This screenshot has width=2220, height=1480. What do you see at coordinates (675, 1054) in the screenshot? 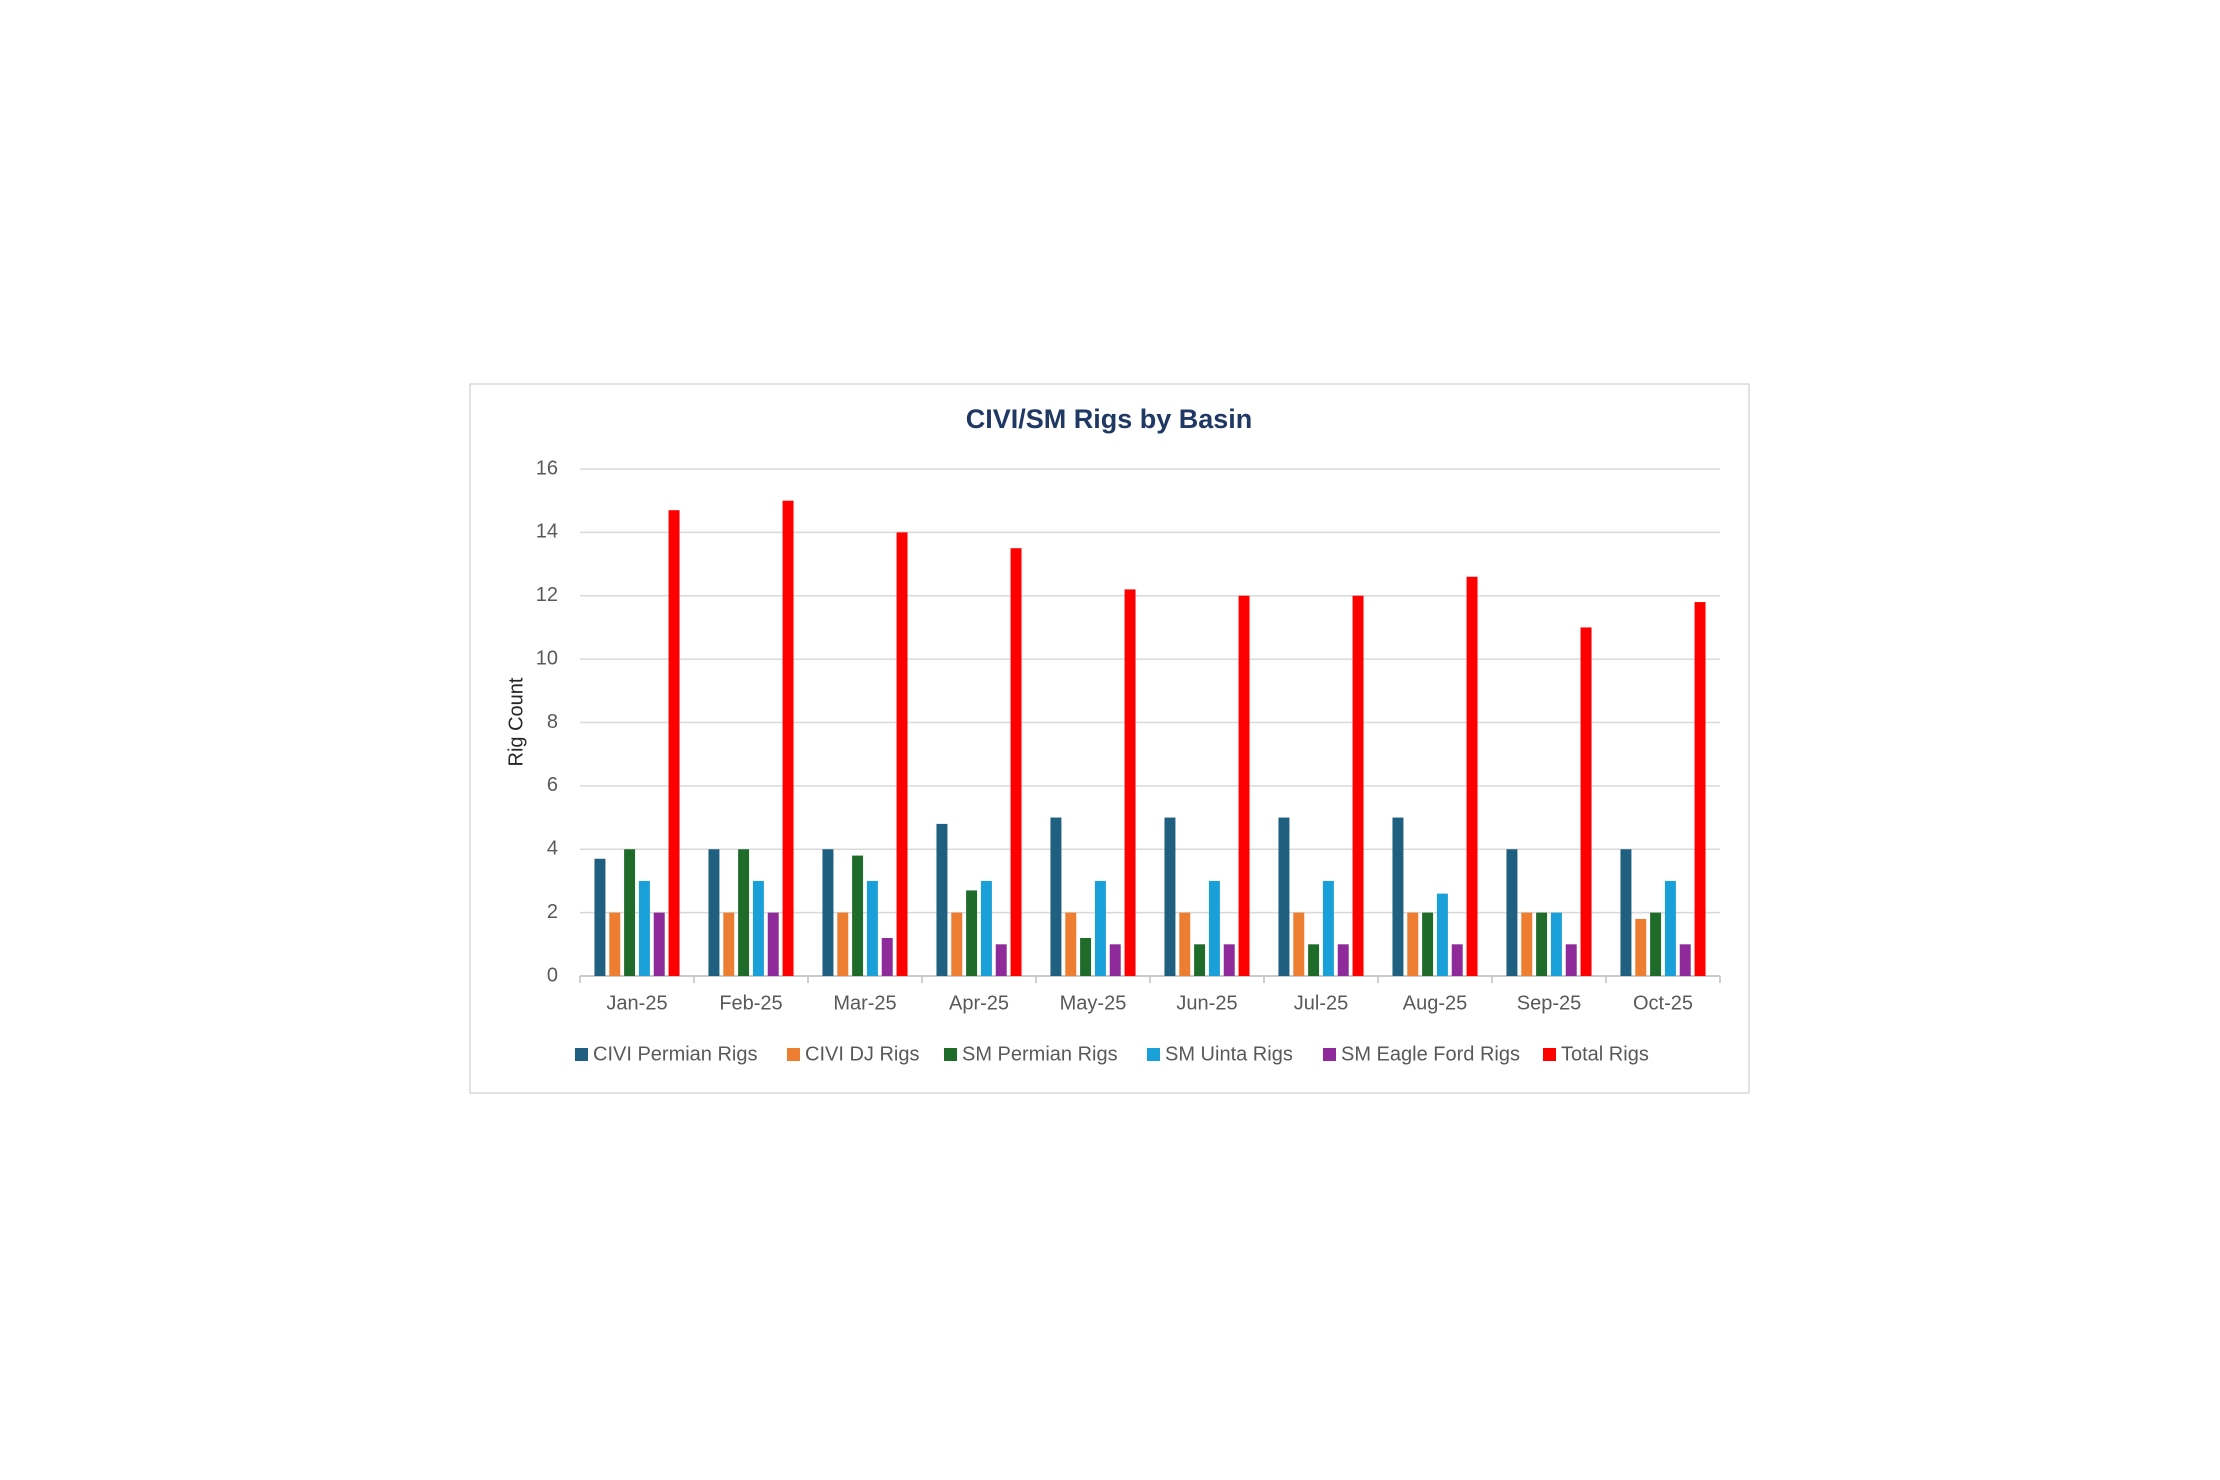
I see `legend-label: CIVI Permian Rigs` at bounding box center [675, 1054].